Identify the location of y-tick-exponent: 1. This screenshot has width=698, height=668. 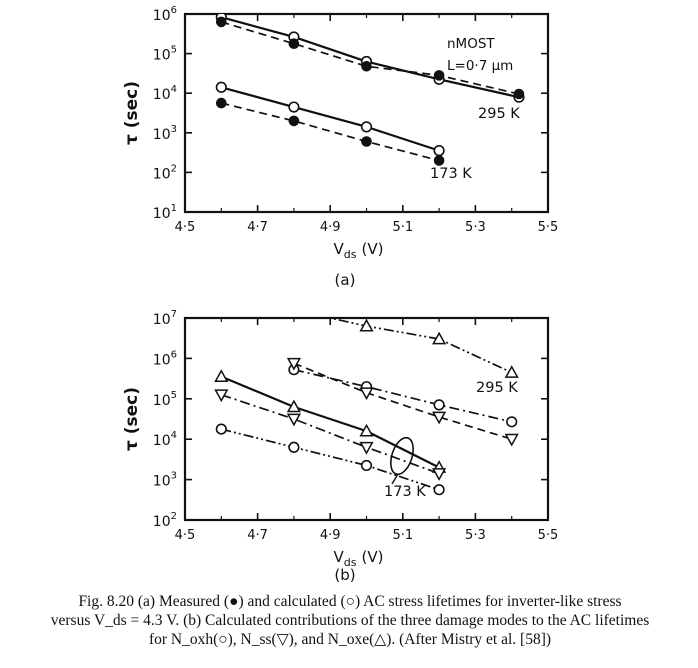
(174, 208).